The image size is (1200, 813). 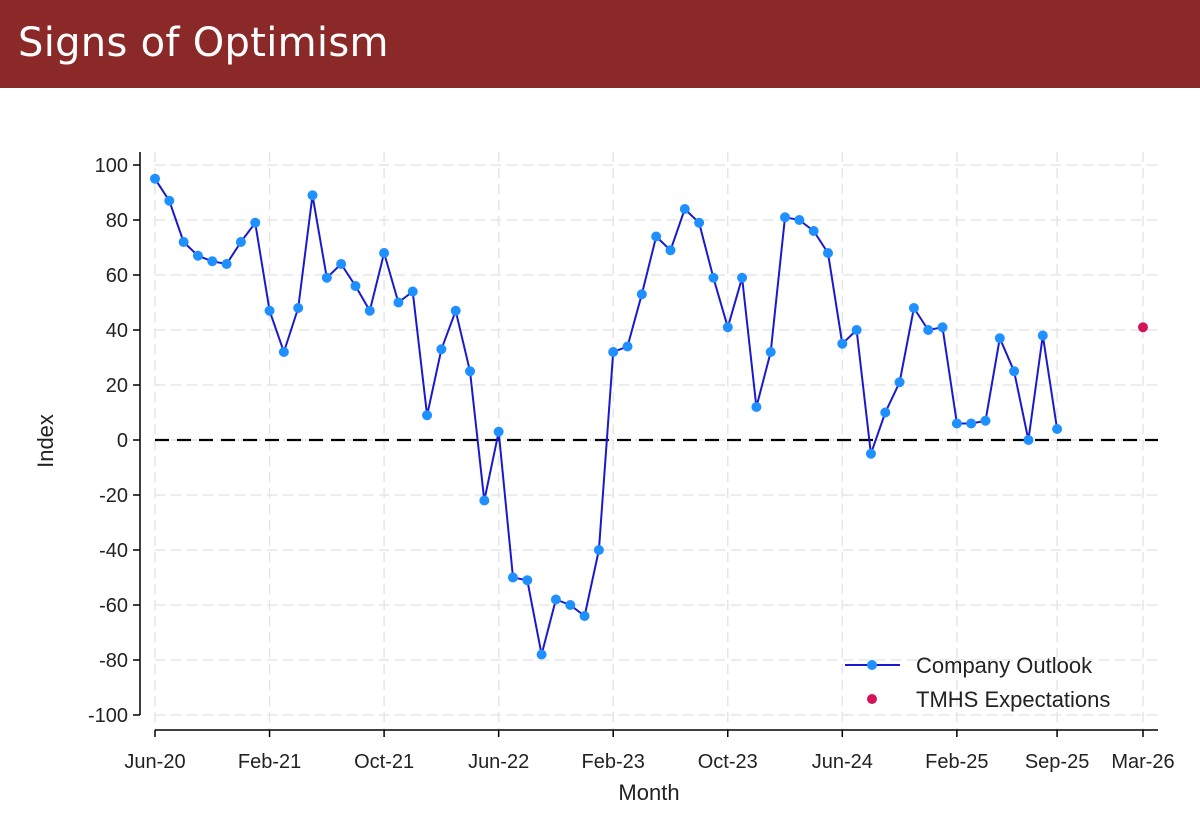 What do you see at coordinates (956, 762) in the screenshot?
I see `x-tick-label: Feb-25` at bounding box center [956, 762].